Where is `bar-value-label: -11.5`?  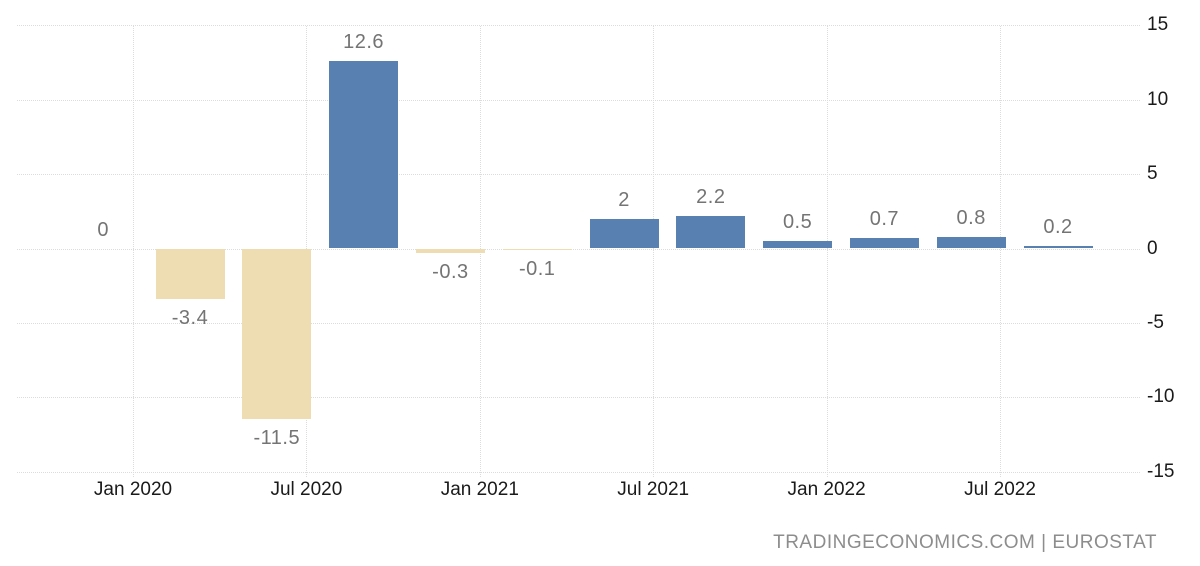 bar-value-label: -11.5 is located at coordinates (277, 438).